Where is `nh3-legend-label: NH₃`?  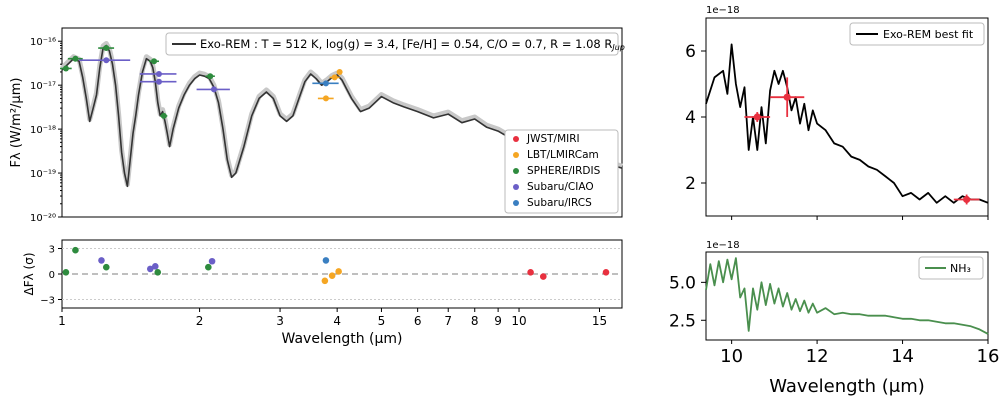
nh3-legend-label: NH₃ is located at coordinates (960, 268).